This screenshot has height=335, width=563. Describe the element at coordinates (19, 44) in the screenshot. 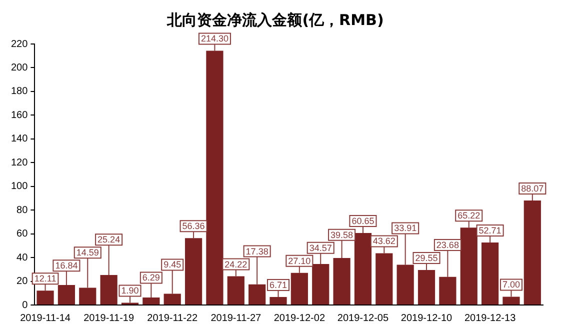

I see `y-tick-label: 220` at that location.